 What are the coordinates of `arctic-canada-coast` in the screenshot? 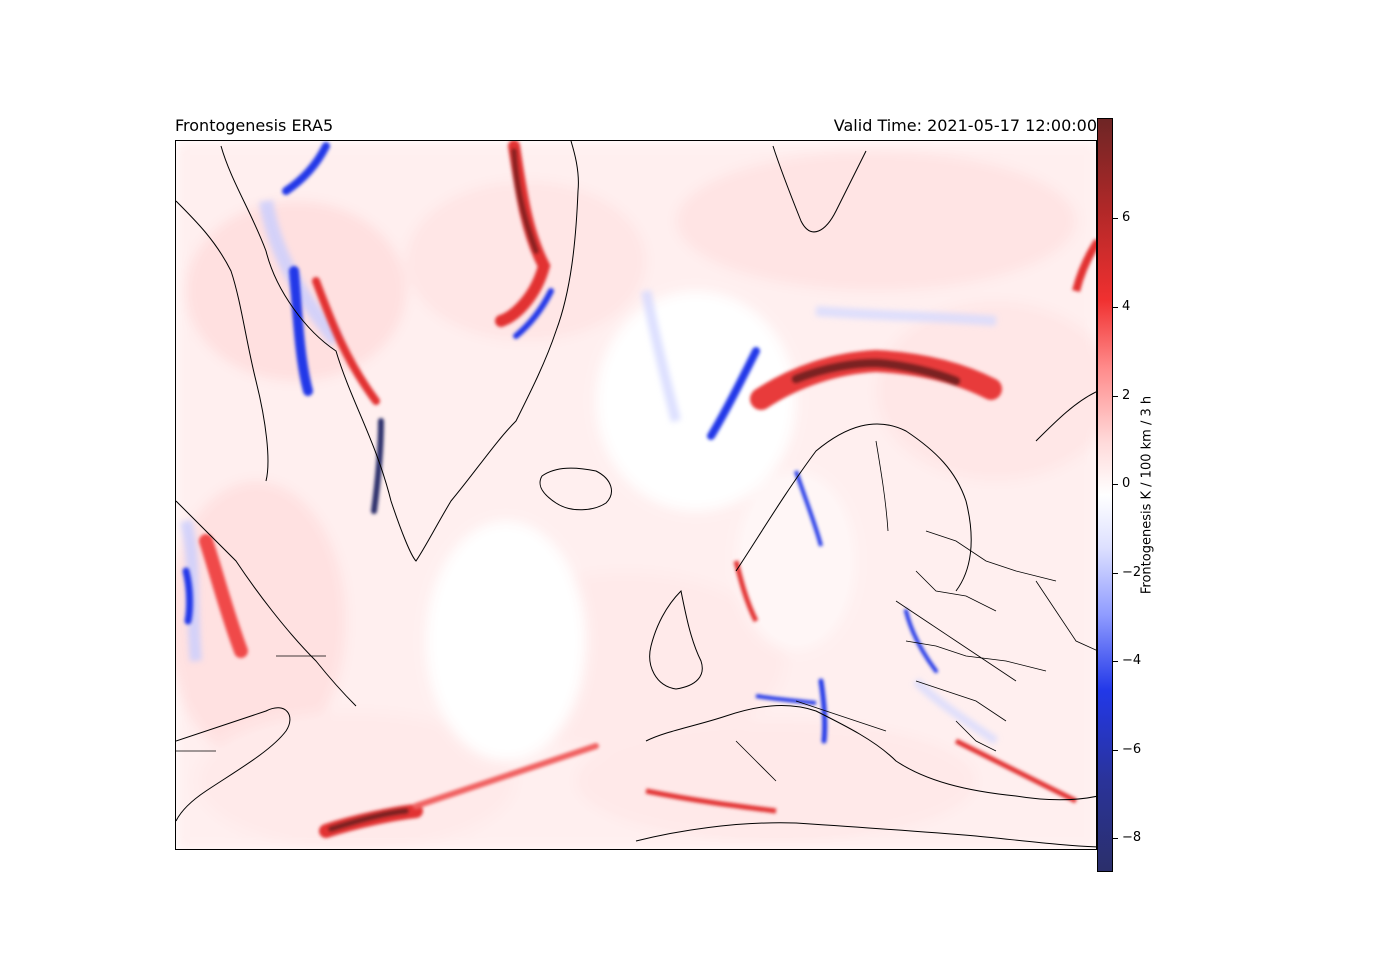 It's located at (222, 341).